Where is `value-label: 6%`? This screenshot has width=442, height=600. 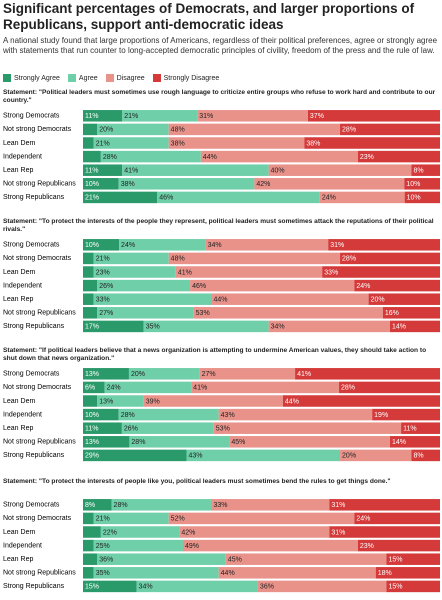 value-label: 6% is located at coordinates (90, 388).